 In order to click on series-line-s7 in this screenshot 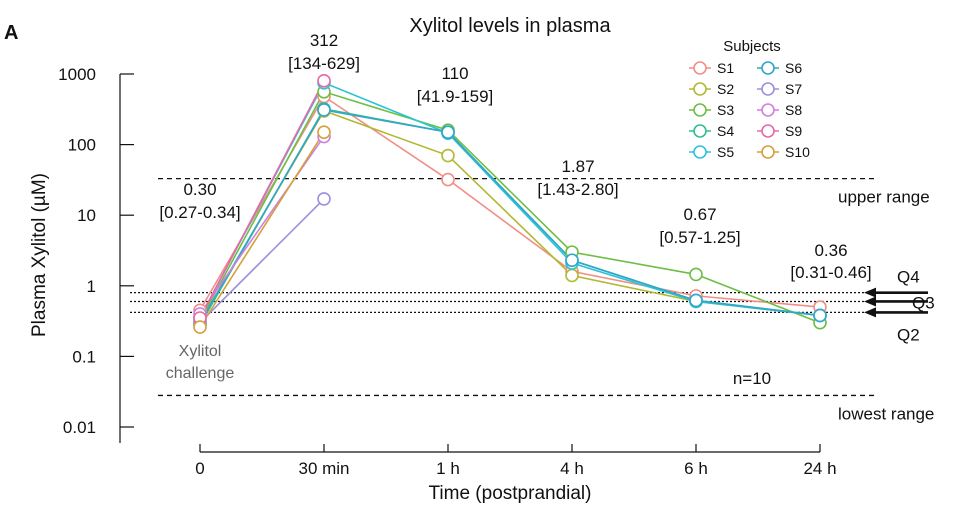, I will do `click(262, 261)`.